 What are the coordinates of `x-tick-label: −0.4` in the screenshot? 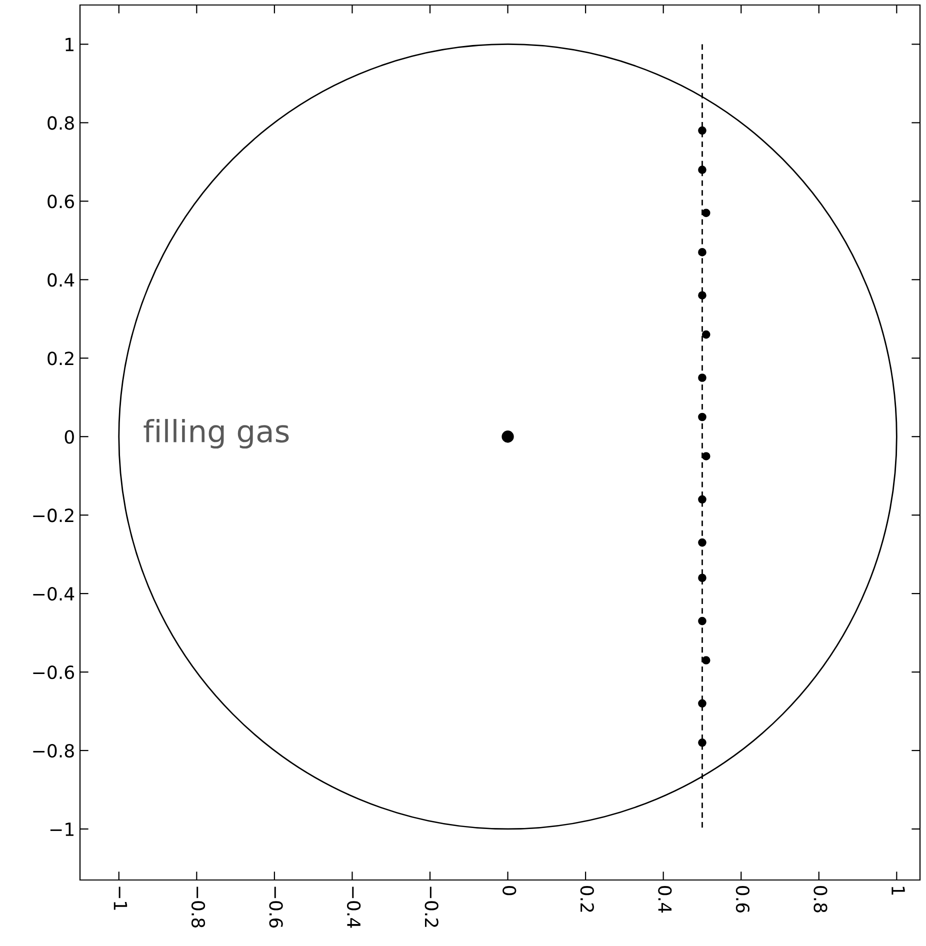 It's located at (353, 907).